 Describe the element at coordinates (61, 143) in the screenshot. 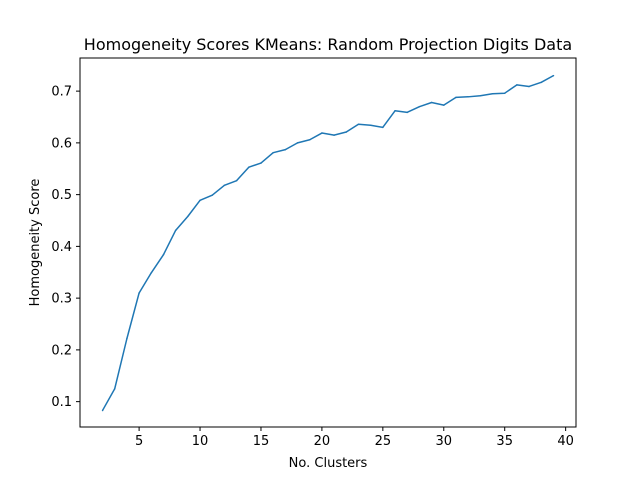

I see `y-tick-label: 0.6` at that location.